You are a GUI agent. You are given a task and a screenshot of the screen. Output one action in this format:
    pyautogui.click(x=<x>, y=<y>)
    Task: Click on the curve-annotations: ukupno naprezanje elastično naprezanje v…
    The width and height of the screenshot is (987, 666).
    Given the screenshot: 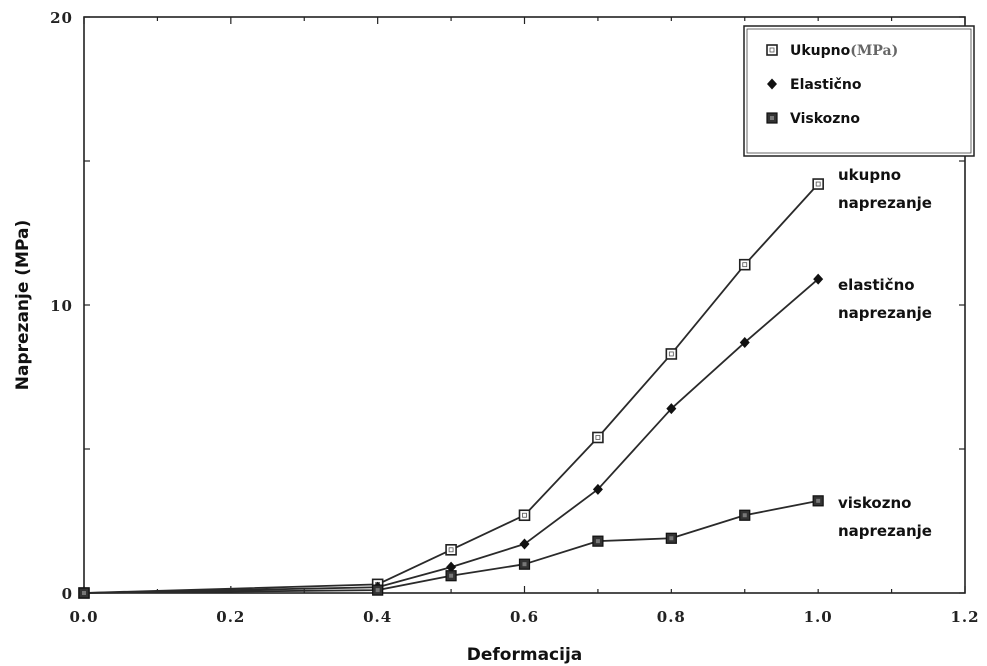 What is the action you would take?
    pyautogui.click(x=885, y=353)
    